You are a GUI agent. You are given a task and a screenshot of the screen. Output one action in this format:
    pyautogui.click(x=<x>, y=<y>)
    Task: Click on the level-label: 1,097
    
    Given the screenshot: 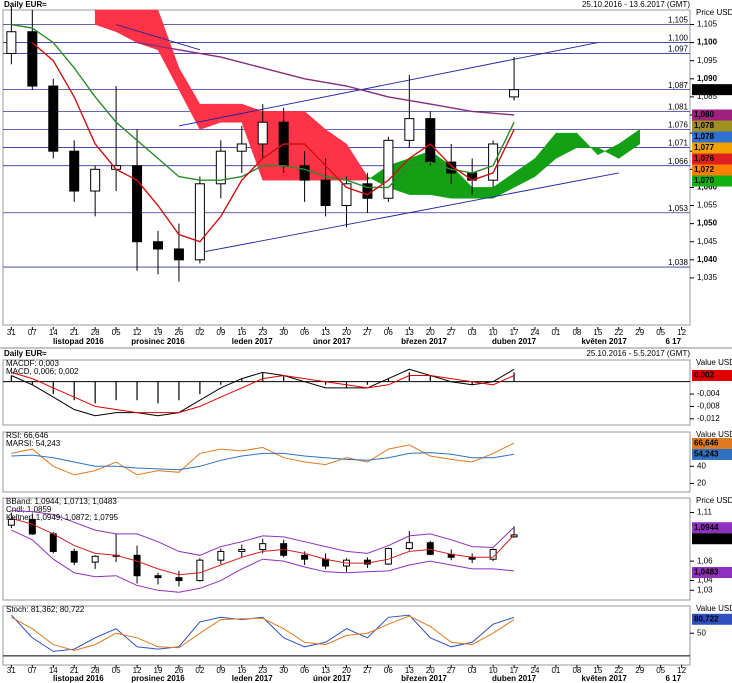 What is the action you would take?
    pyautogui.click(x=678, y=49)
    